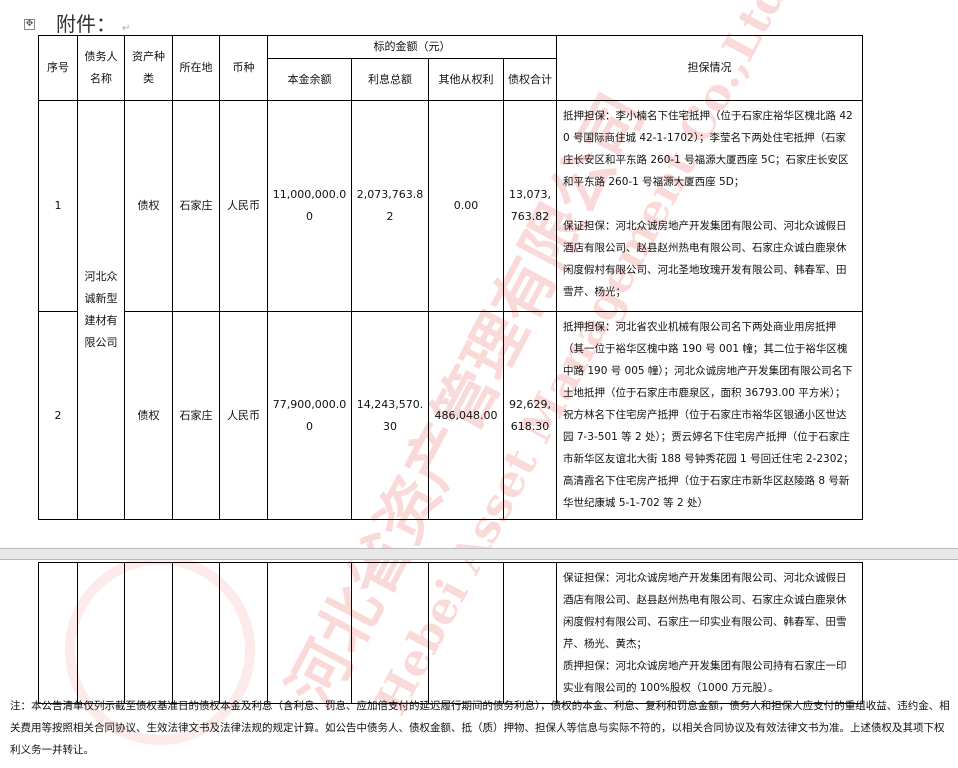 This screenshot has width=958, height=768. I want to click on header-amount-group: 标的金额（元）, so click(412, 47).